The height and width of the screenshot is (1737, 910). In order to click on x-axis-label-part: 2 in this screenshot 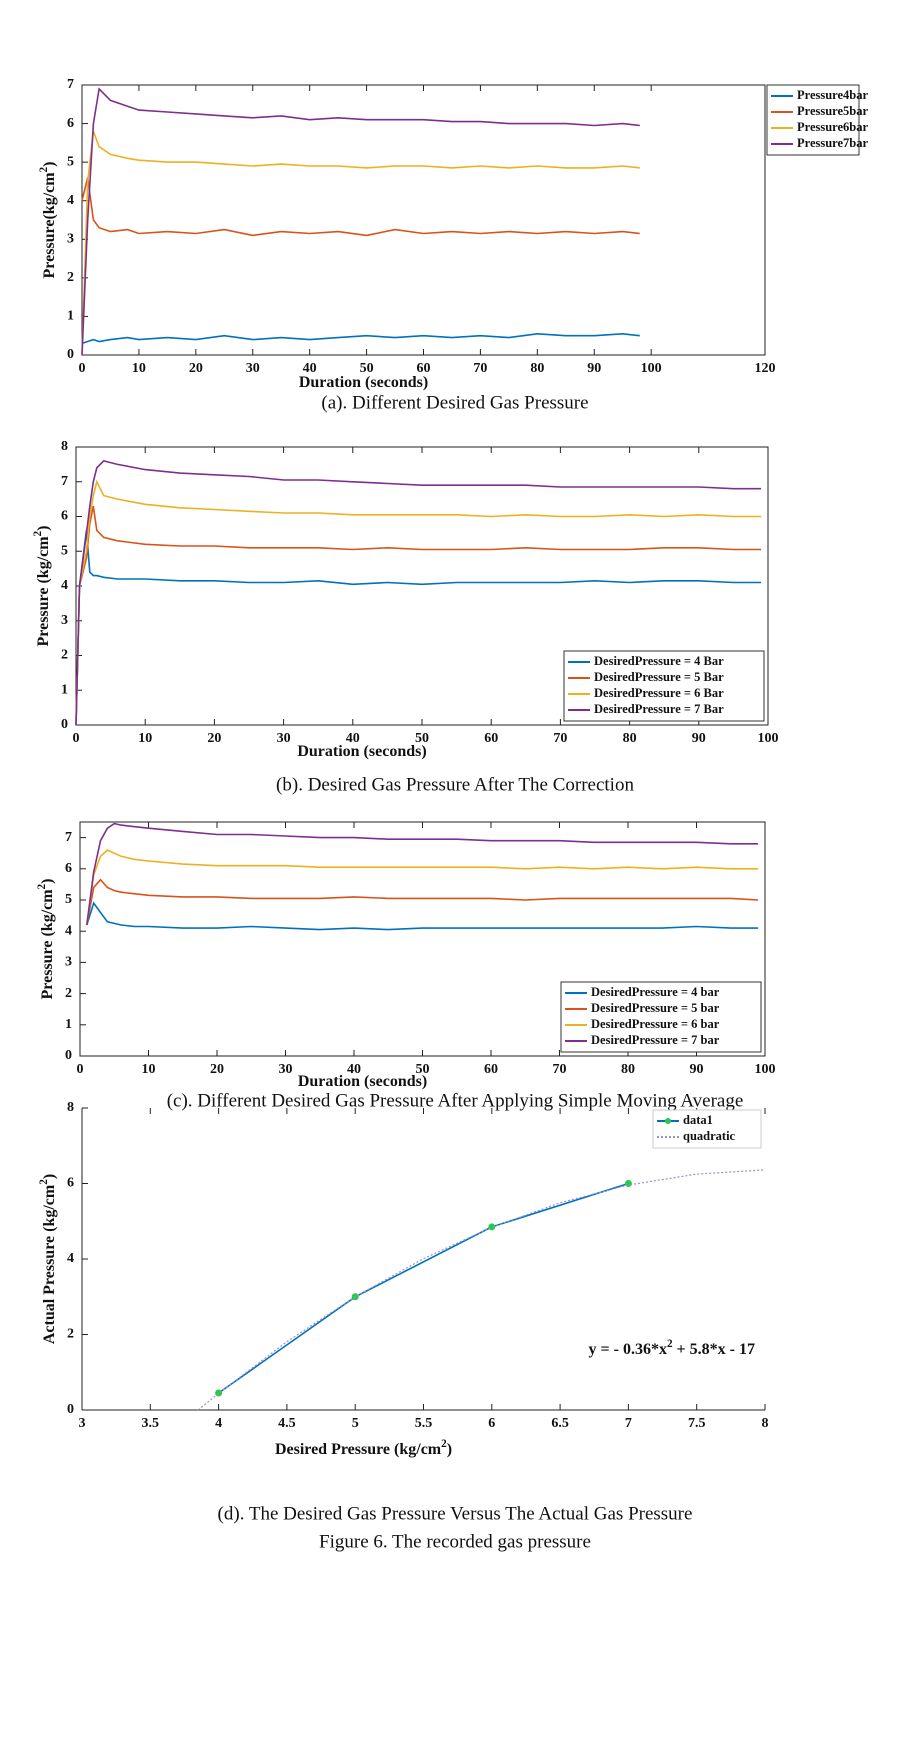, I will do `click(444, 1444)`.